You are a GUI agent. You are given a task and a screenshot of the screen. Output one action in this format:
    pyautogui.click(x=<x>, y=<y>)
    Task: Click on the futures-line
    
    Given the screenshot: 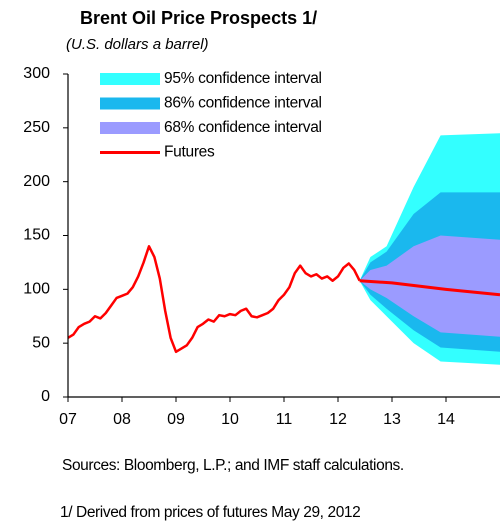 What is the action you would take?
    pyautogui.click(x=429, y=288)
    